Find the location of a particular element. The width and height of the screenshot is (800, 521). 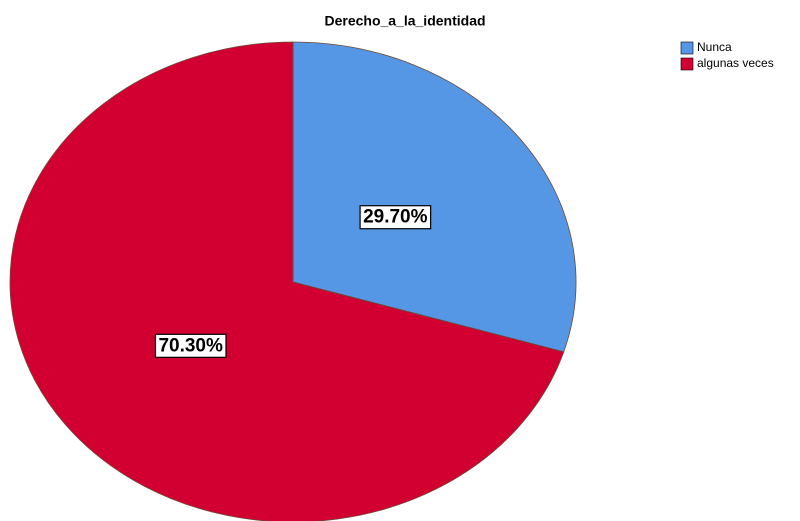

legend-text: algunas veces is located at coordinates (735, 63).